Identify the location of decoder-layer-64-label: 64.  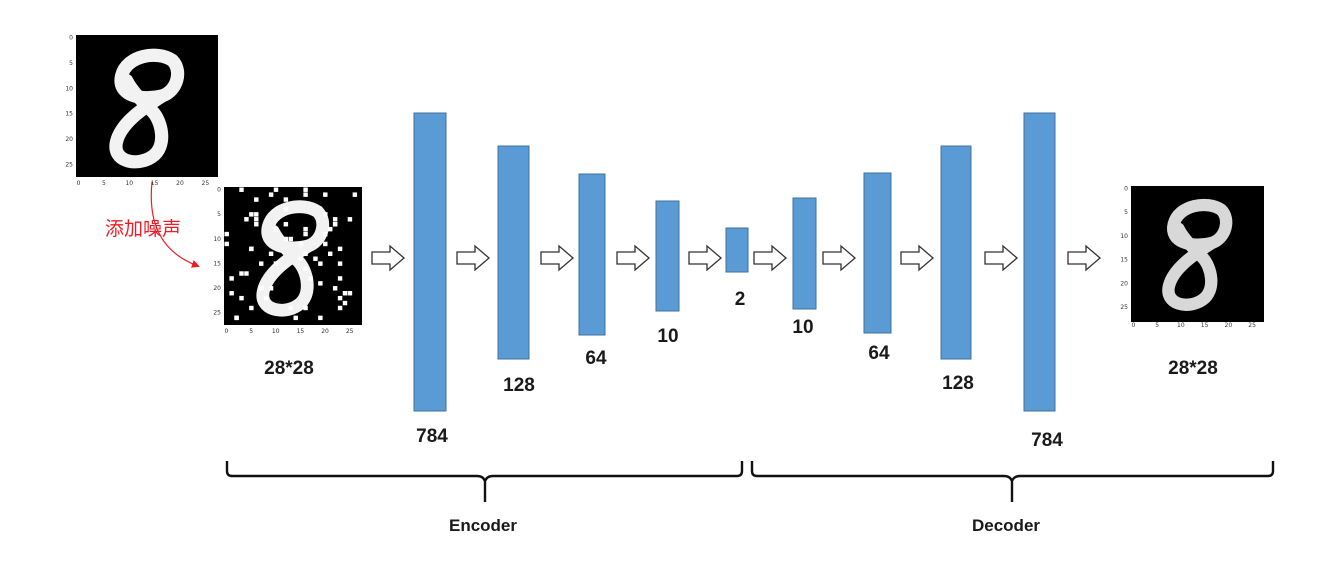
(879, 353).